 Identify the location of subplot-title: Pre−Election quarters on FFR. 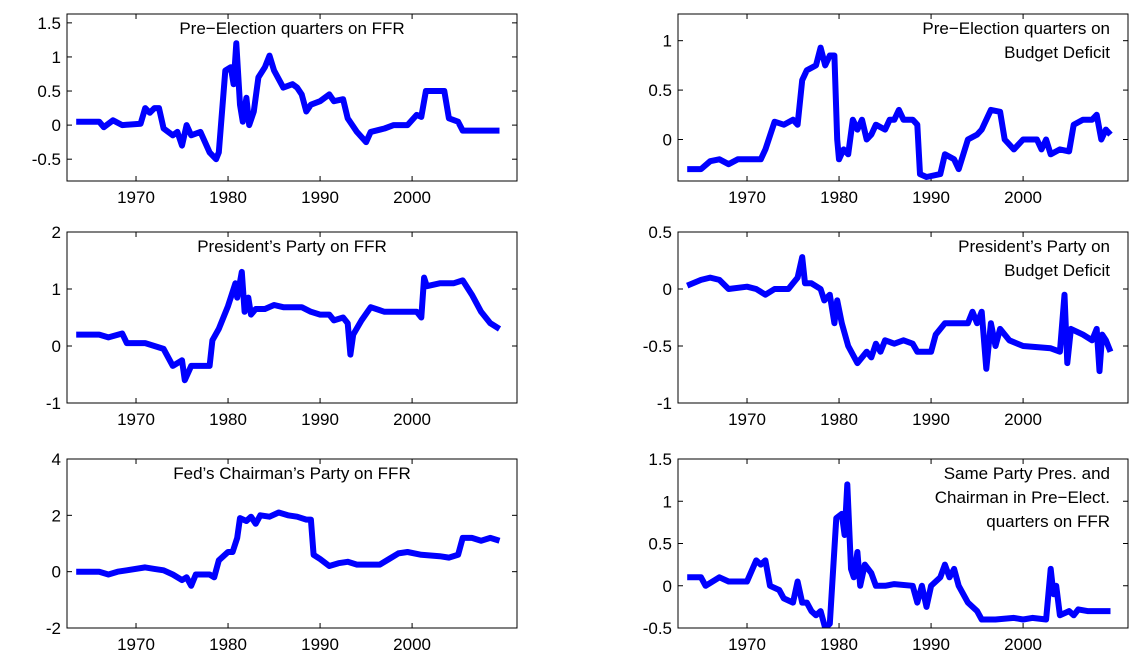
(291, 28).